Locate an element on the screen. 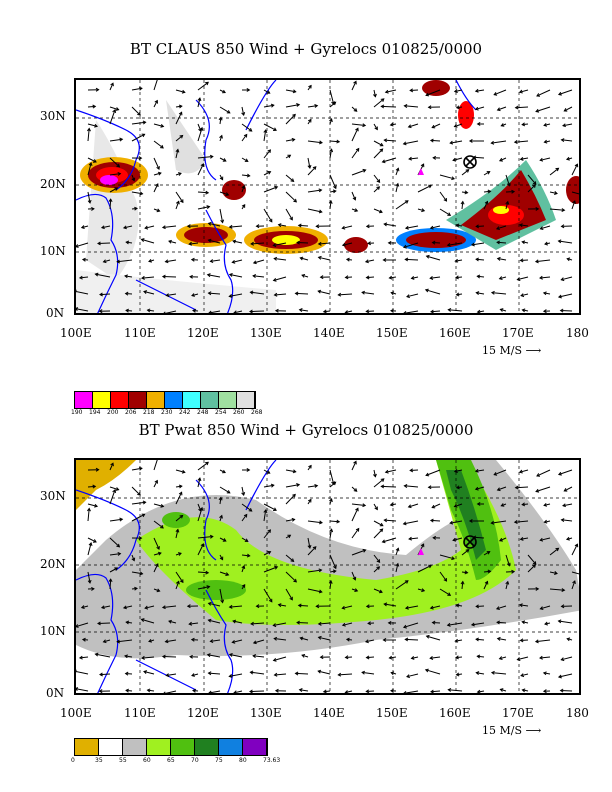  top-legend-label: 200 is located at coordinates (113, 412).